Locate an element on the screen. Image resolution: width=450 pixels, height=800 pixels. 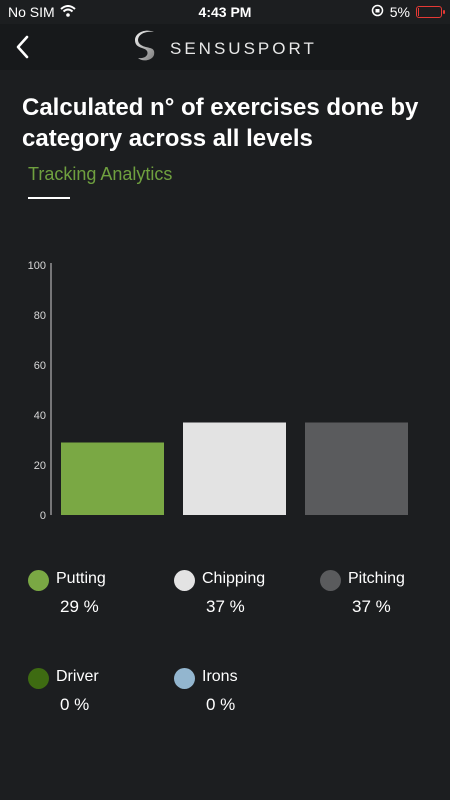
subtitle-underline is located at coordinates (49, 198).